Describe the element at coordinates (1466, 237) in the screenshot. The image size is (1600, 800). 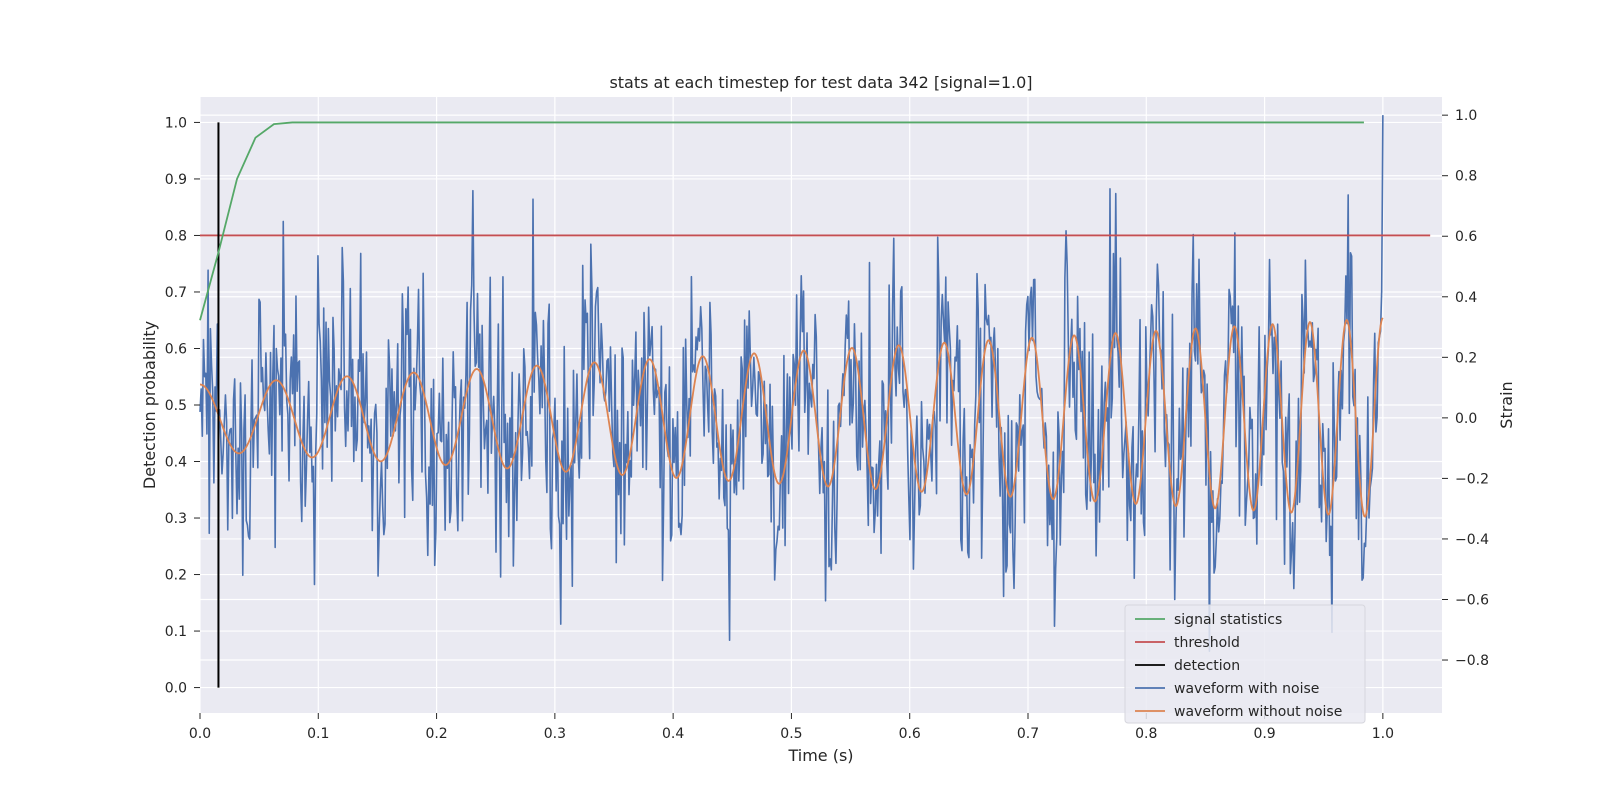
I see `y-right-tick-label: 0.6` at that location.